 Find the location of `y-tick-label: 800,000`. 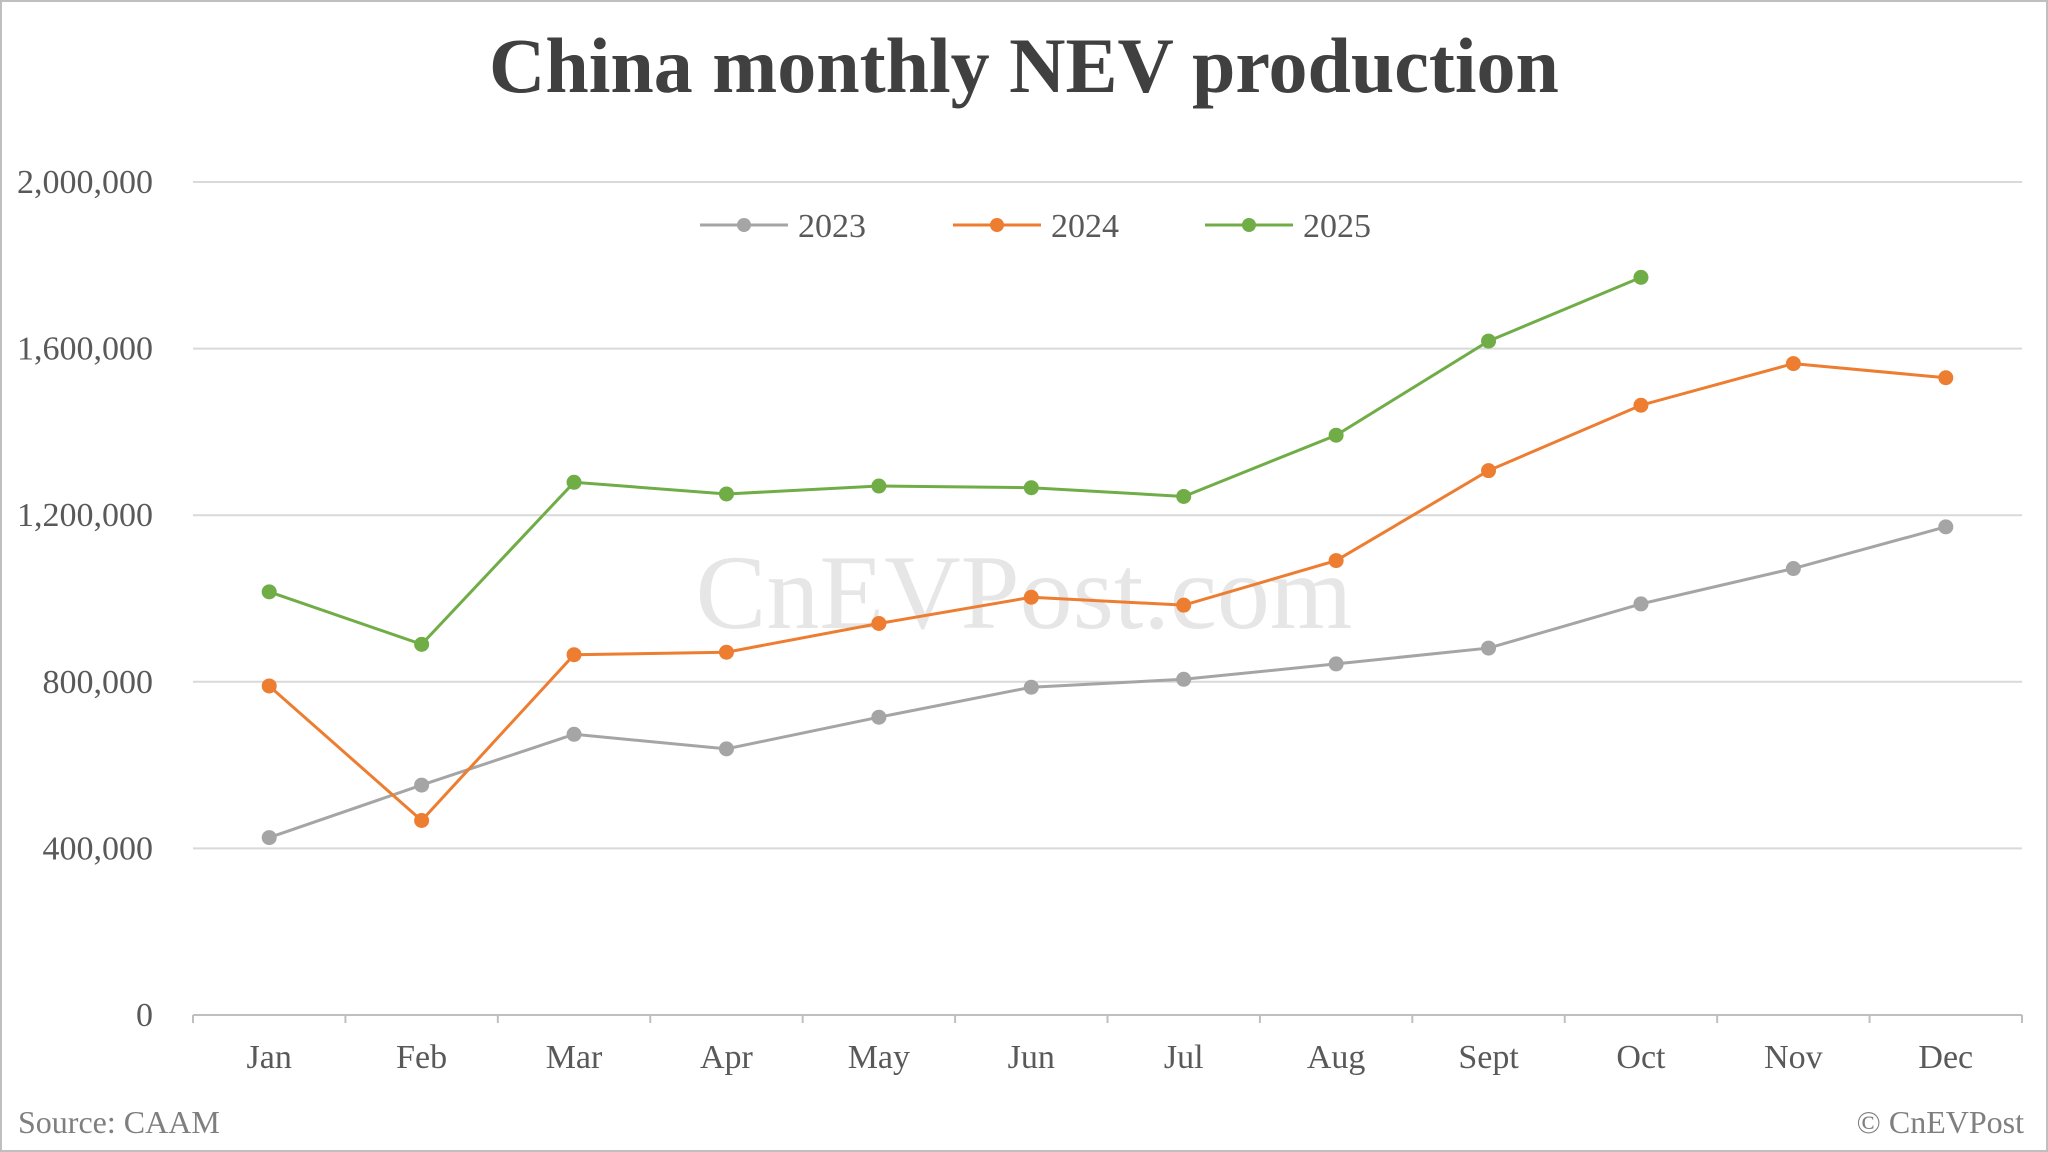

y-tick-label: 800,000 is located at coordinates (98, 682).